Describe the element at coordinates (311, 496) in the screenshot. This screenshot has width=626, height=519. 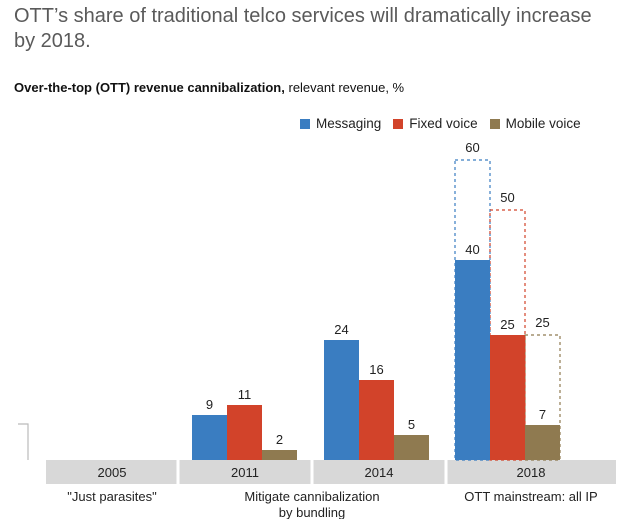
I see `phase-label-2-line-1: Mitigate cannibalization` at that location.